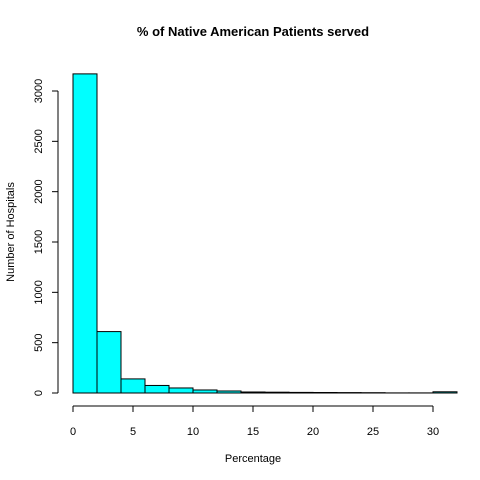 The width and height of the screenshot is (480, 480). Describe the element at coordinates (253, 459) in the screenshot. I see `x-axis-label: Percentage` at that location.